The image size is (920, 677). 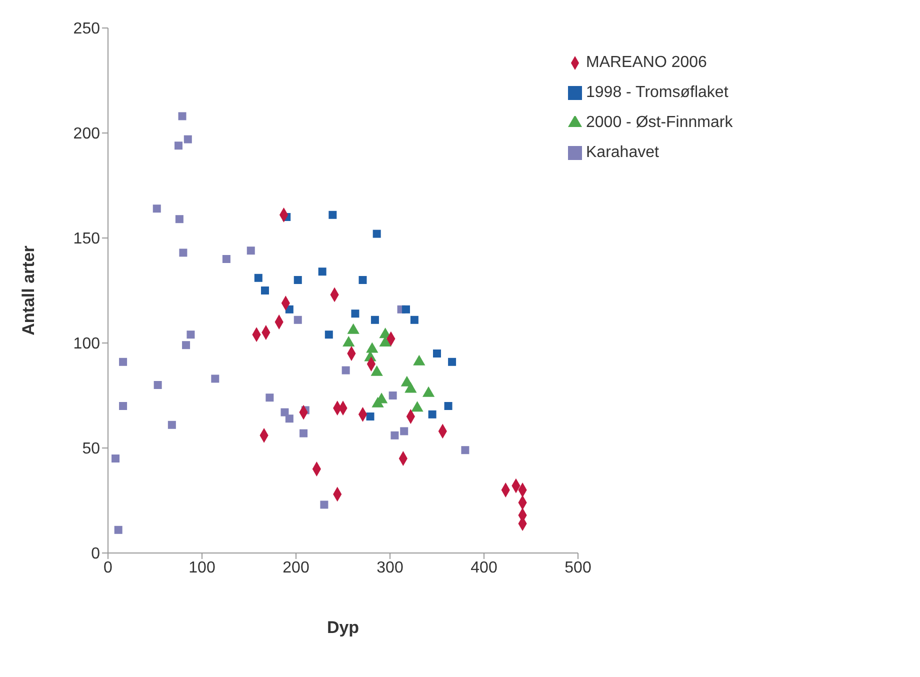 I want to click on x-tick-label: 400, so click(x=484, y=567).